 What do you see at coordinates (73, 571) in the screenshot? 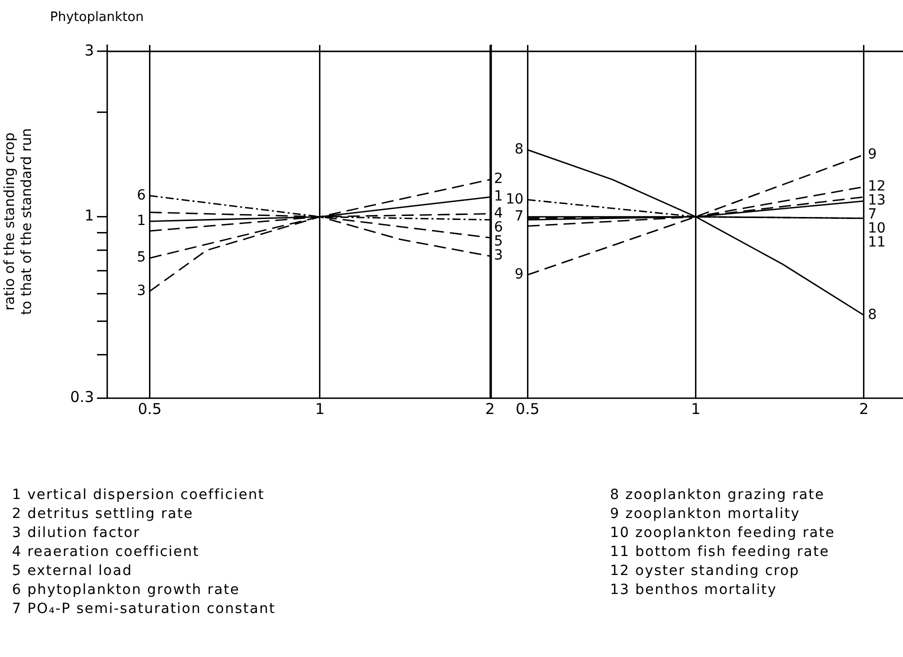
I see `text: 5 external load` at bounding box center [73, 571].